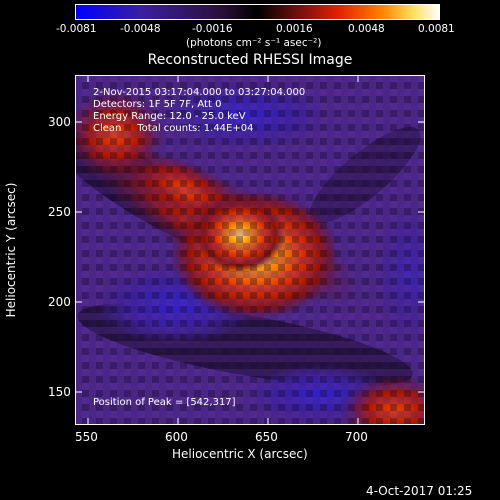 Image resolution: width=500 pixels, height=500 pixels. Describe the element at coordinates (157, 104) in the screenshot. I see `info-detectors: Detectors: 1F 5F 7F, Att 0` at that location.